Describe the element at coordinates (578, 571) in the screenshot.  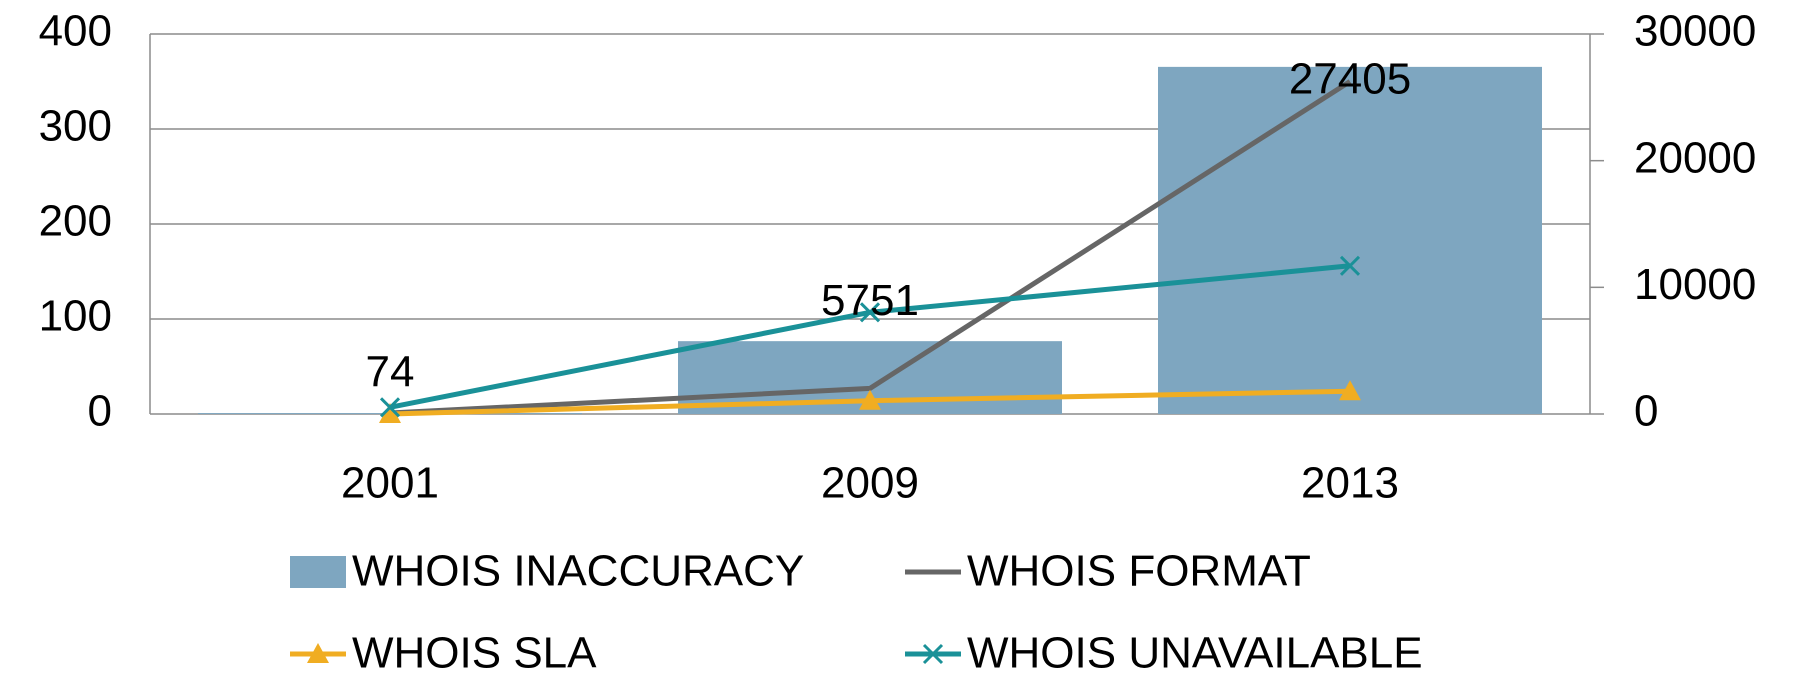
I see `legend-label: WHOIS INACCURACY` at that location.